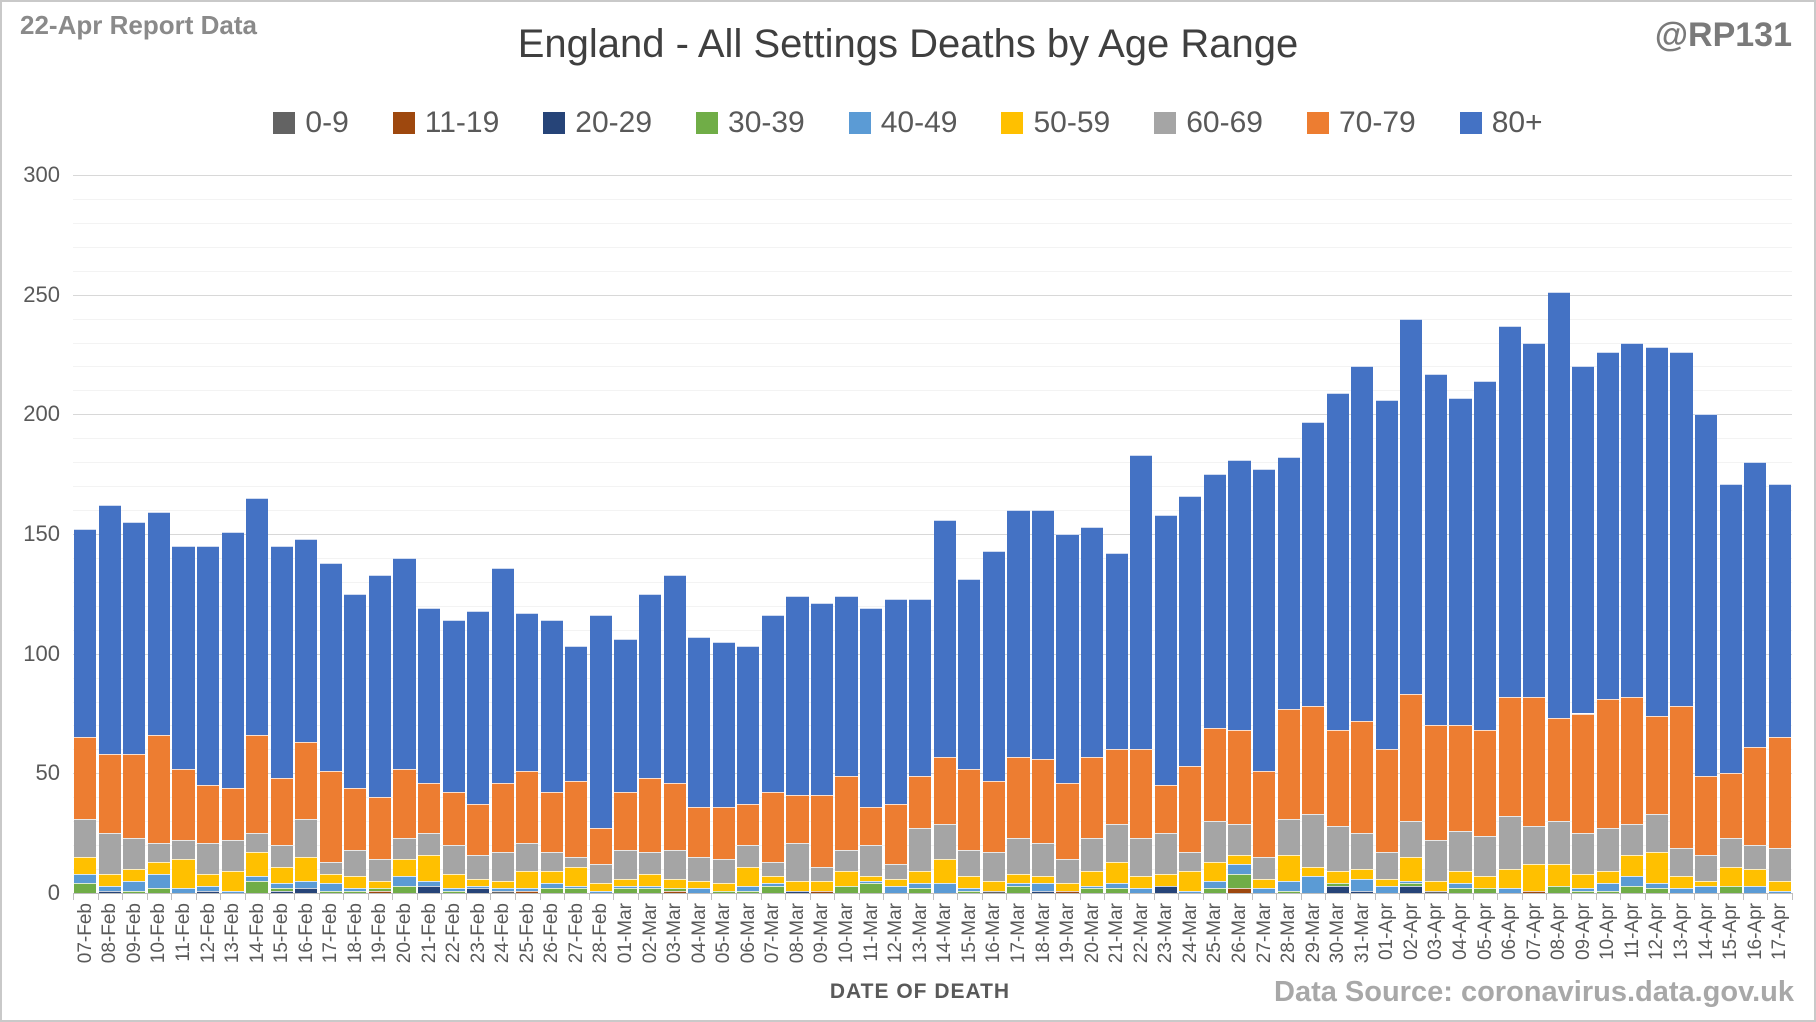 This screenshot has height=1022, width=1816. Describe the element at coordinates (1411, 884) in the screenshot. I see `bar-segment-30-39-02-Apr` at that location.